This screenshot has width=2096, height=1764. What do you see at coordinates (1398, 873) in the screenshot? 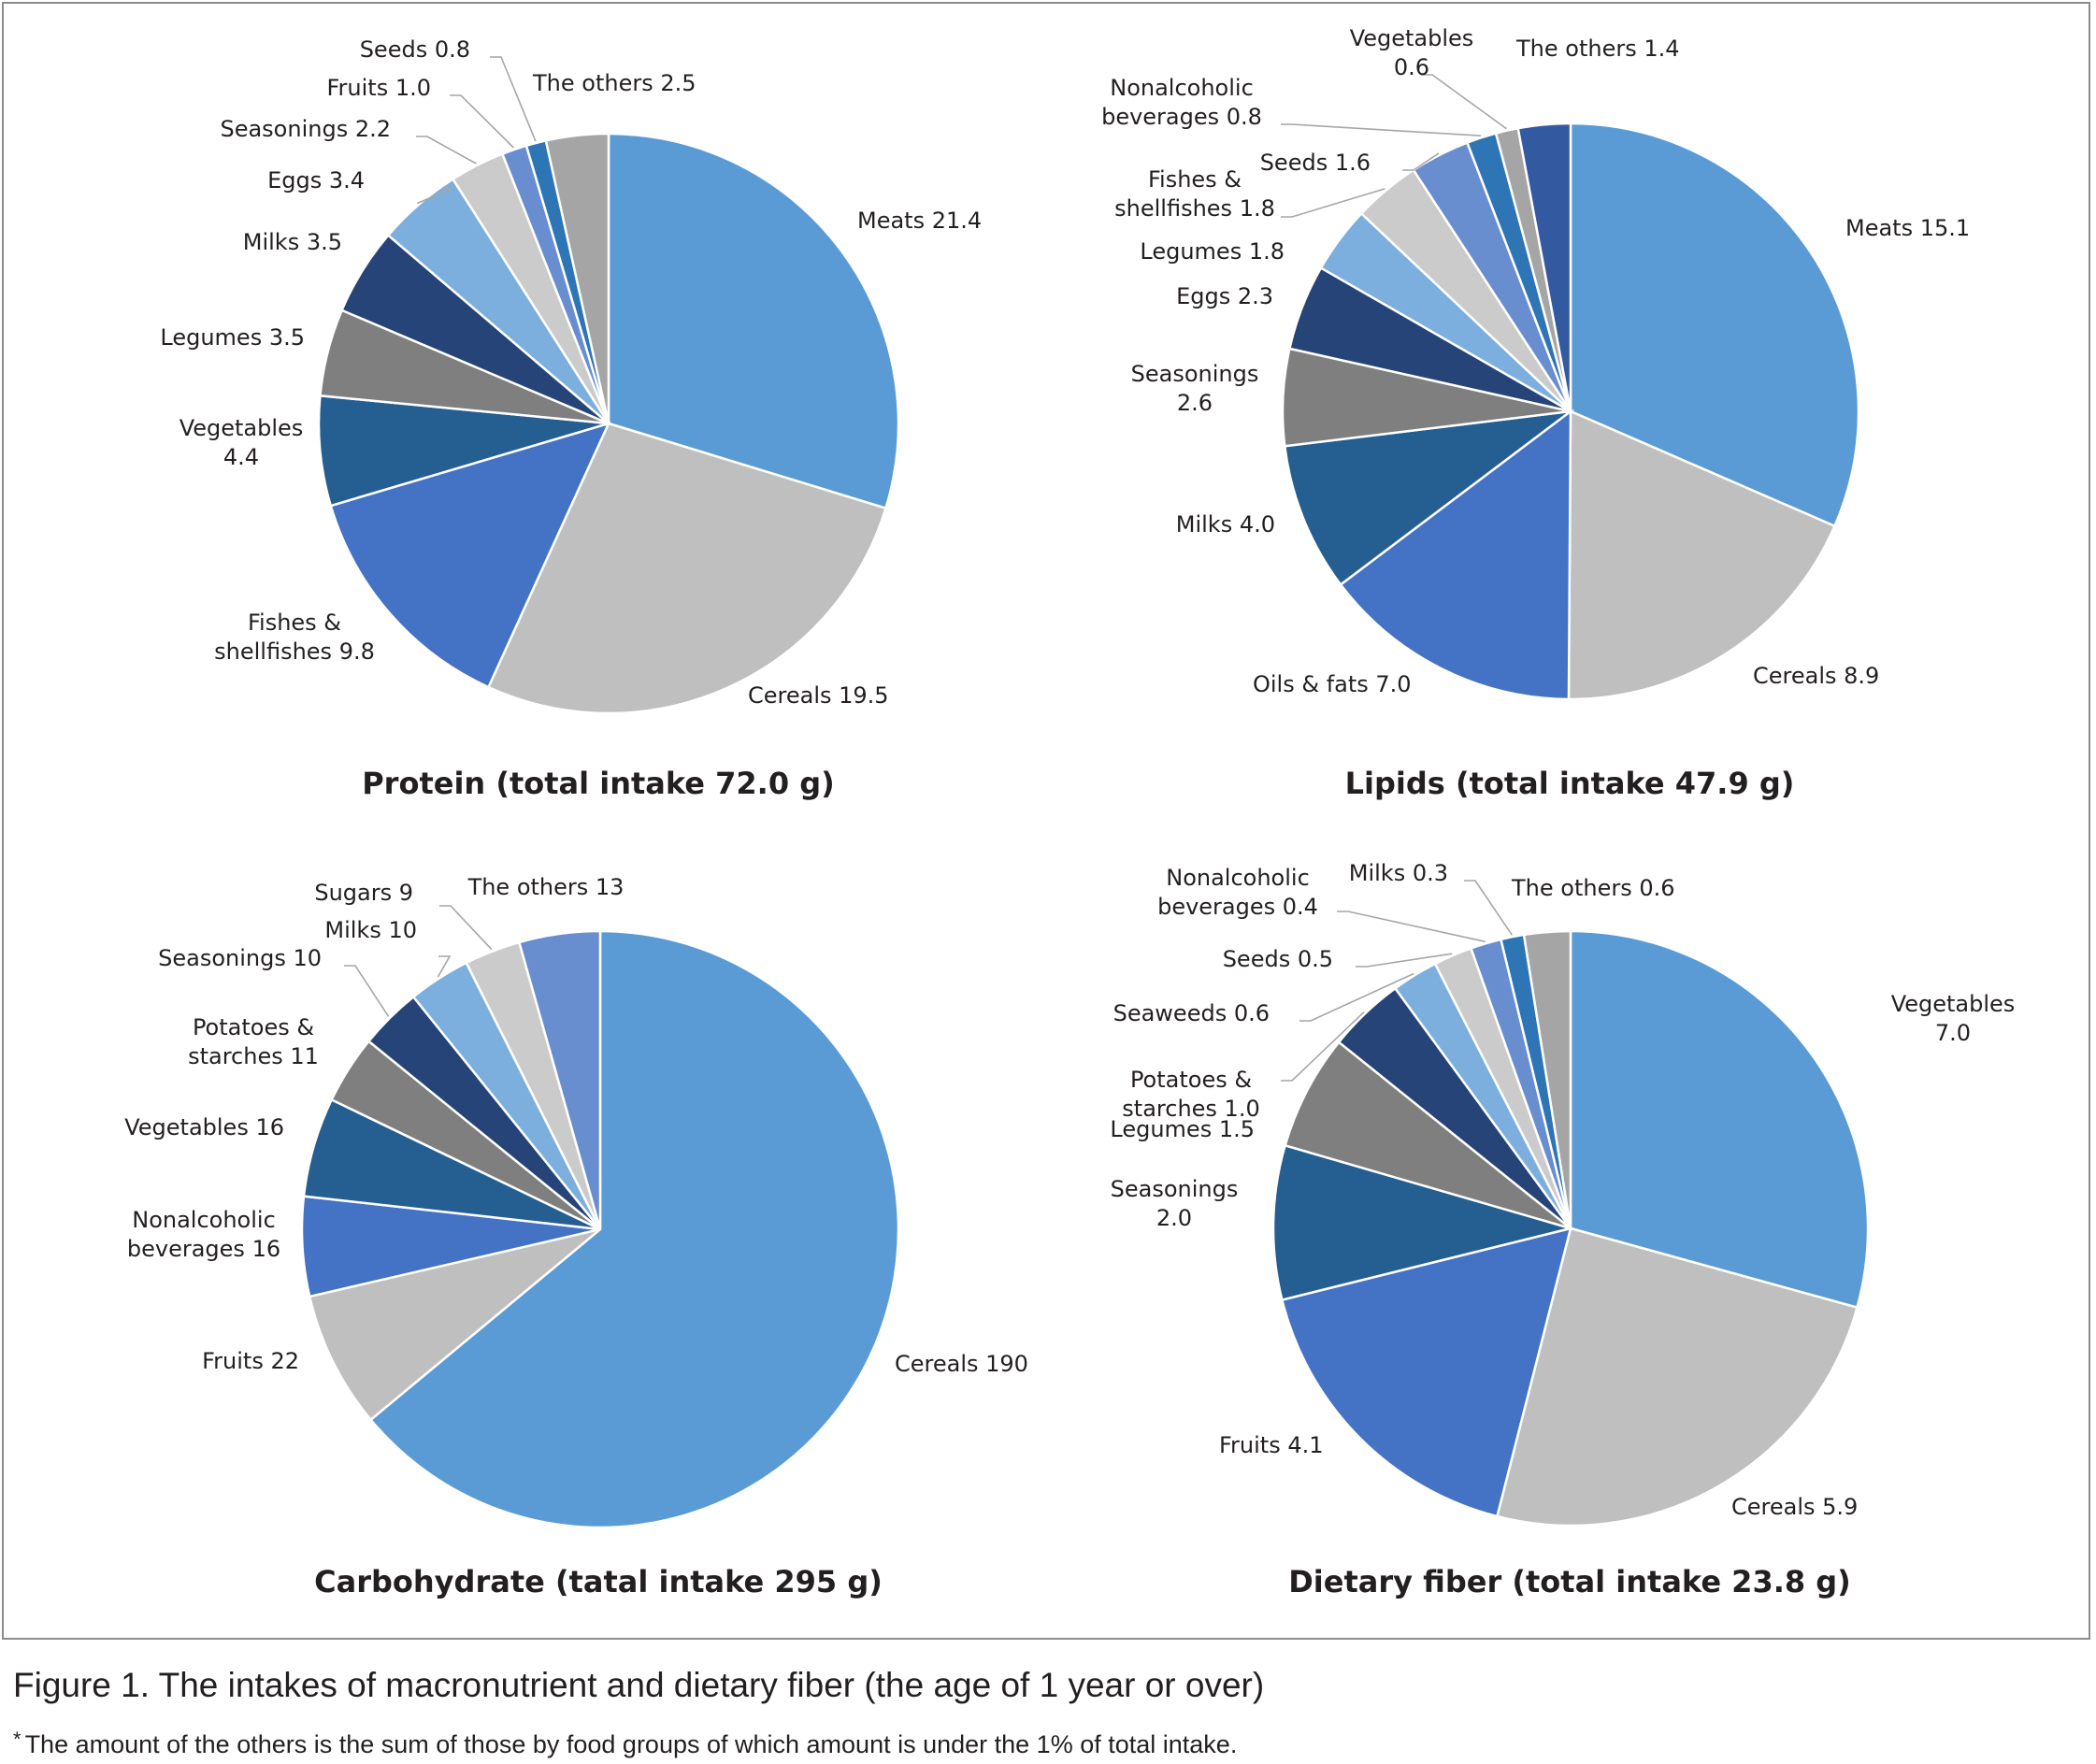
I see `fiber-label-milks: Milks 0.3` at bounding box center [1398, 873].